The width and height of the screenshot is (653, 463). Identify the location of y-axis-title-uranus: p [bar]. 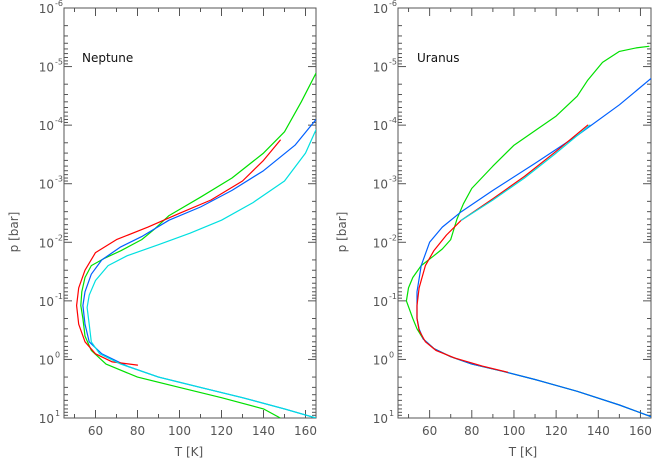
(342, 232).